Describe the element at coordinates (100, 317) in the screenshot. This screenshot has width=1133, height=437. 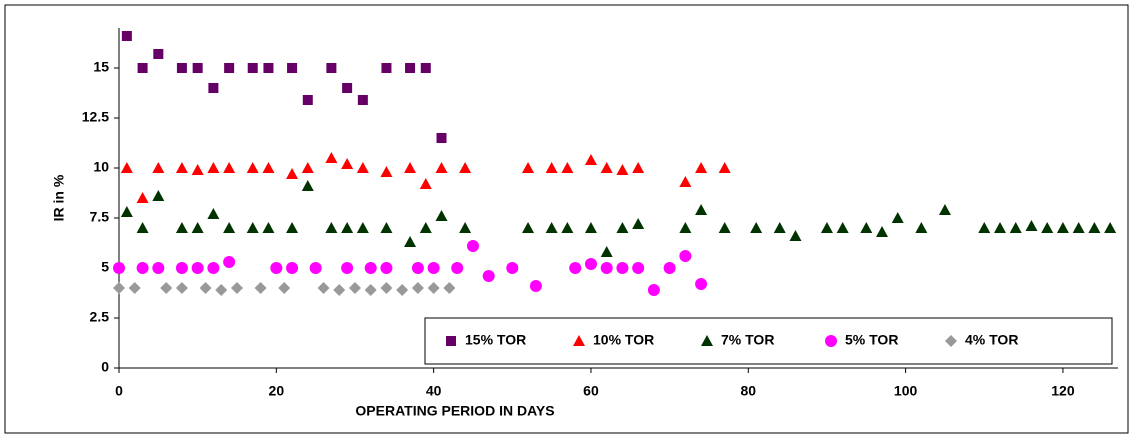
I see `y-tick-label: 2.5` at that location.